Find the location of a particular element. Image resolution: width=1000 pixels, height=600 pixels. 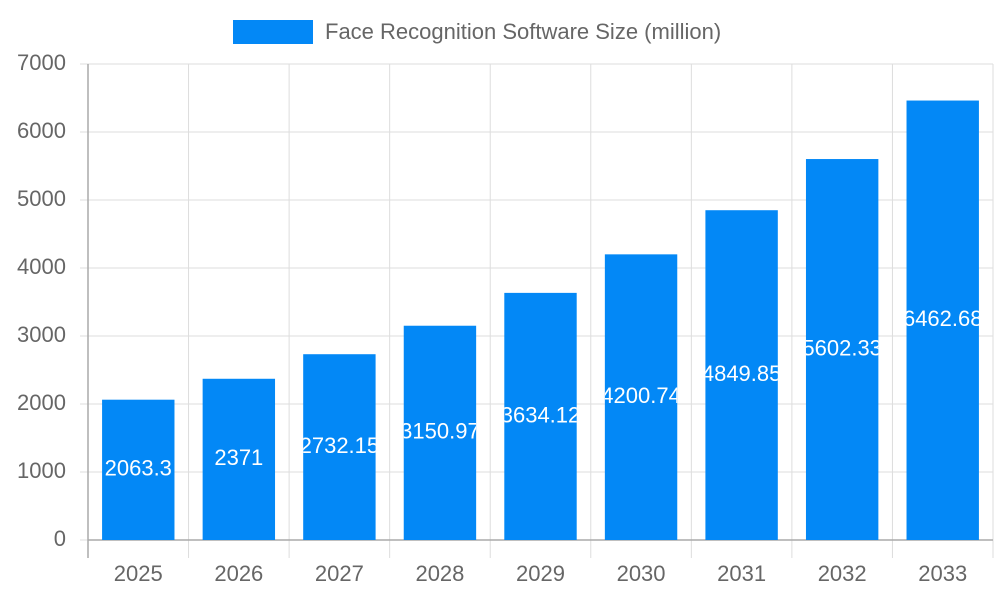

x-tick-label: 2033 is located at coordinates (942, 573).